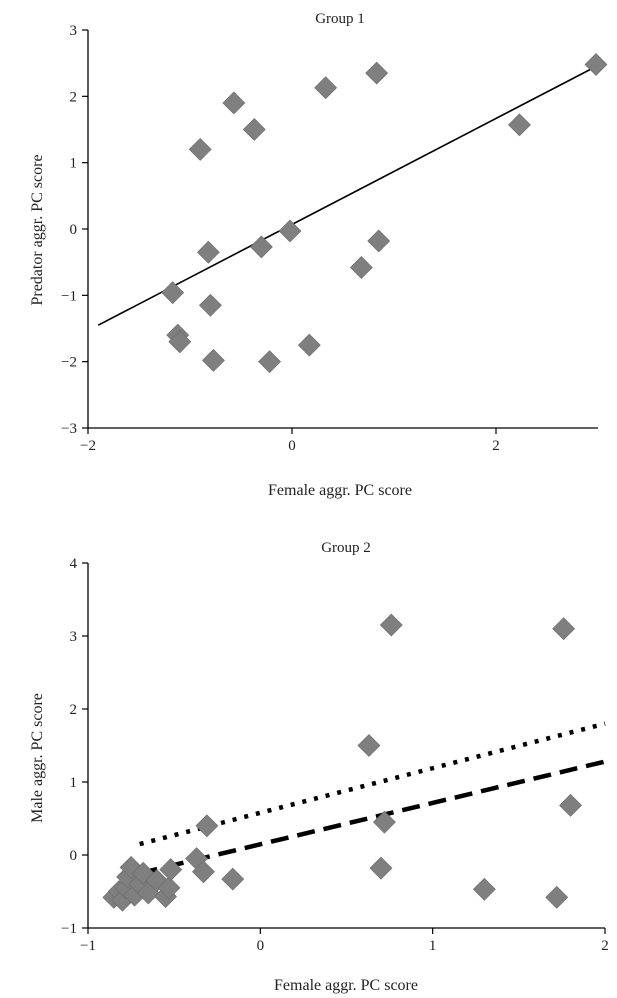  I want to click on x-tick-label: −1, so click(88, 946).